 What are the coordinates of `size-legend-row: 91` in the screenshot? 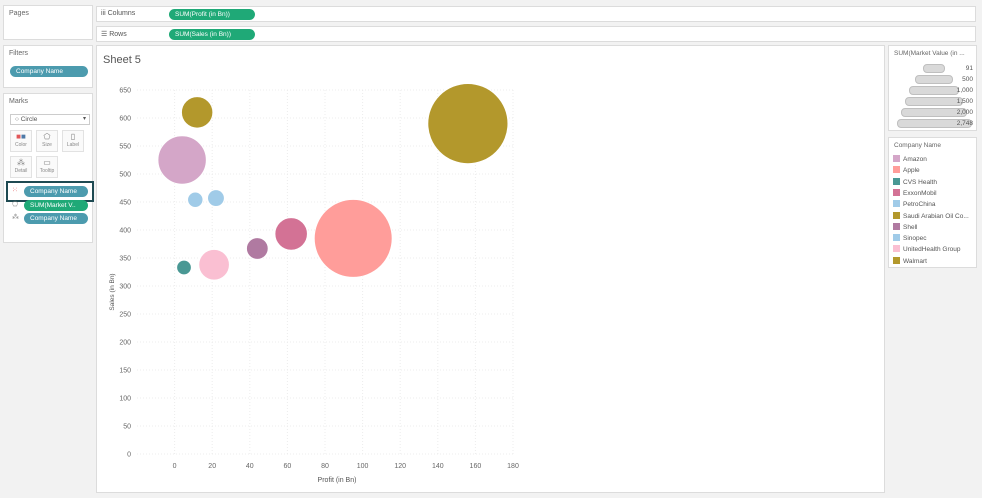 It's located at (932, 68).